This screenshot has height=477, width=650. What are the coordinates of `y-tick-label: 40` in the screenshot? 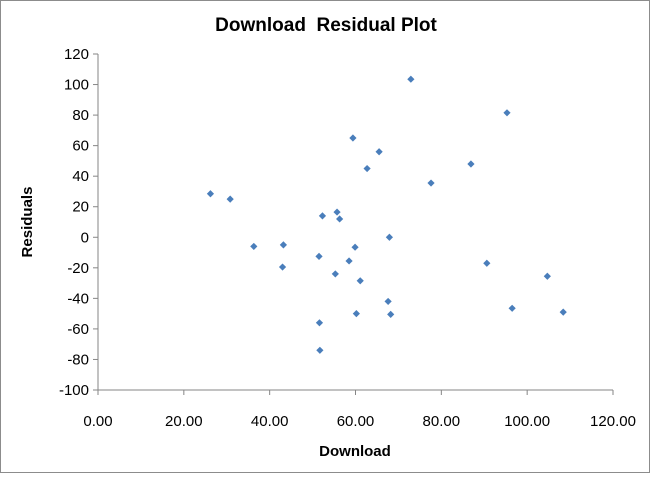 It's located at (80, 176).